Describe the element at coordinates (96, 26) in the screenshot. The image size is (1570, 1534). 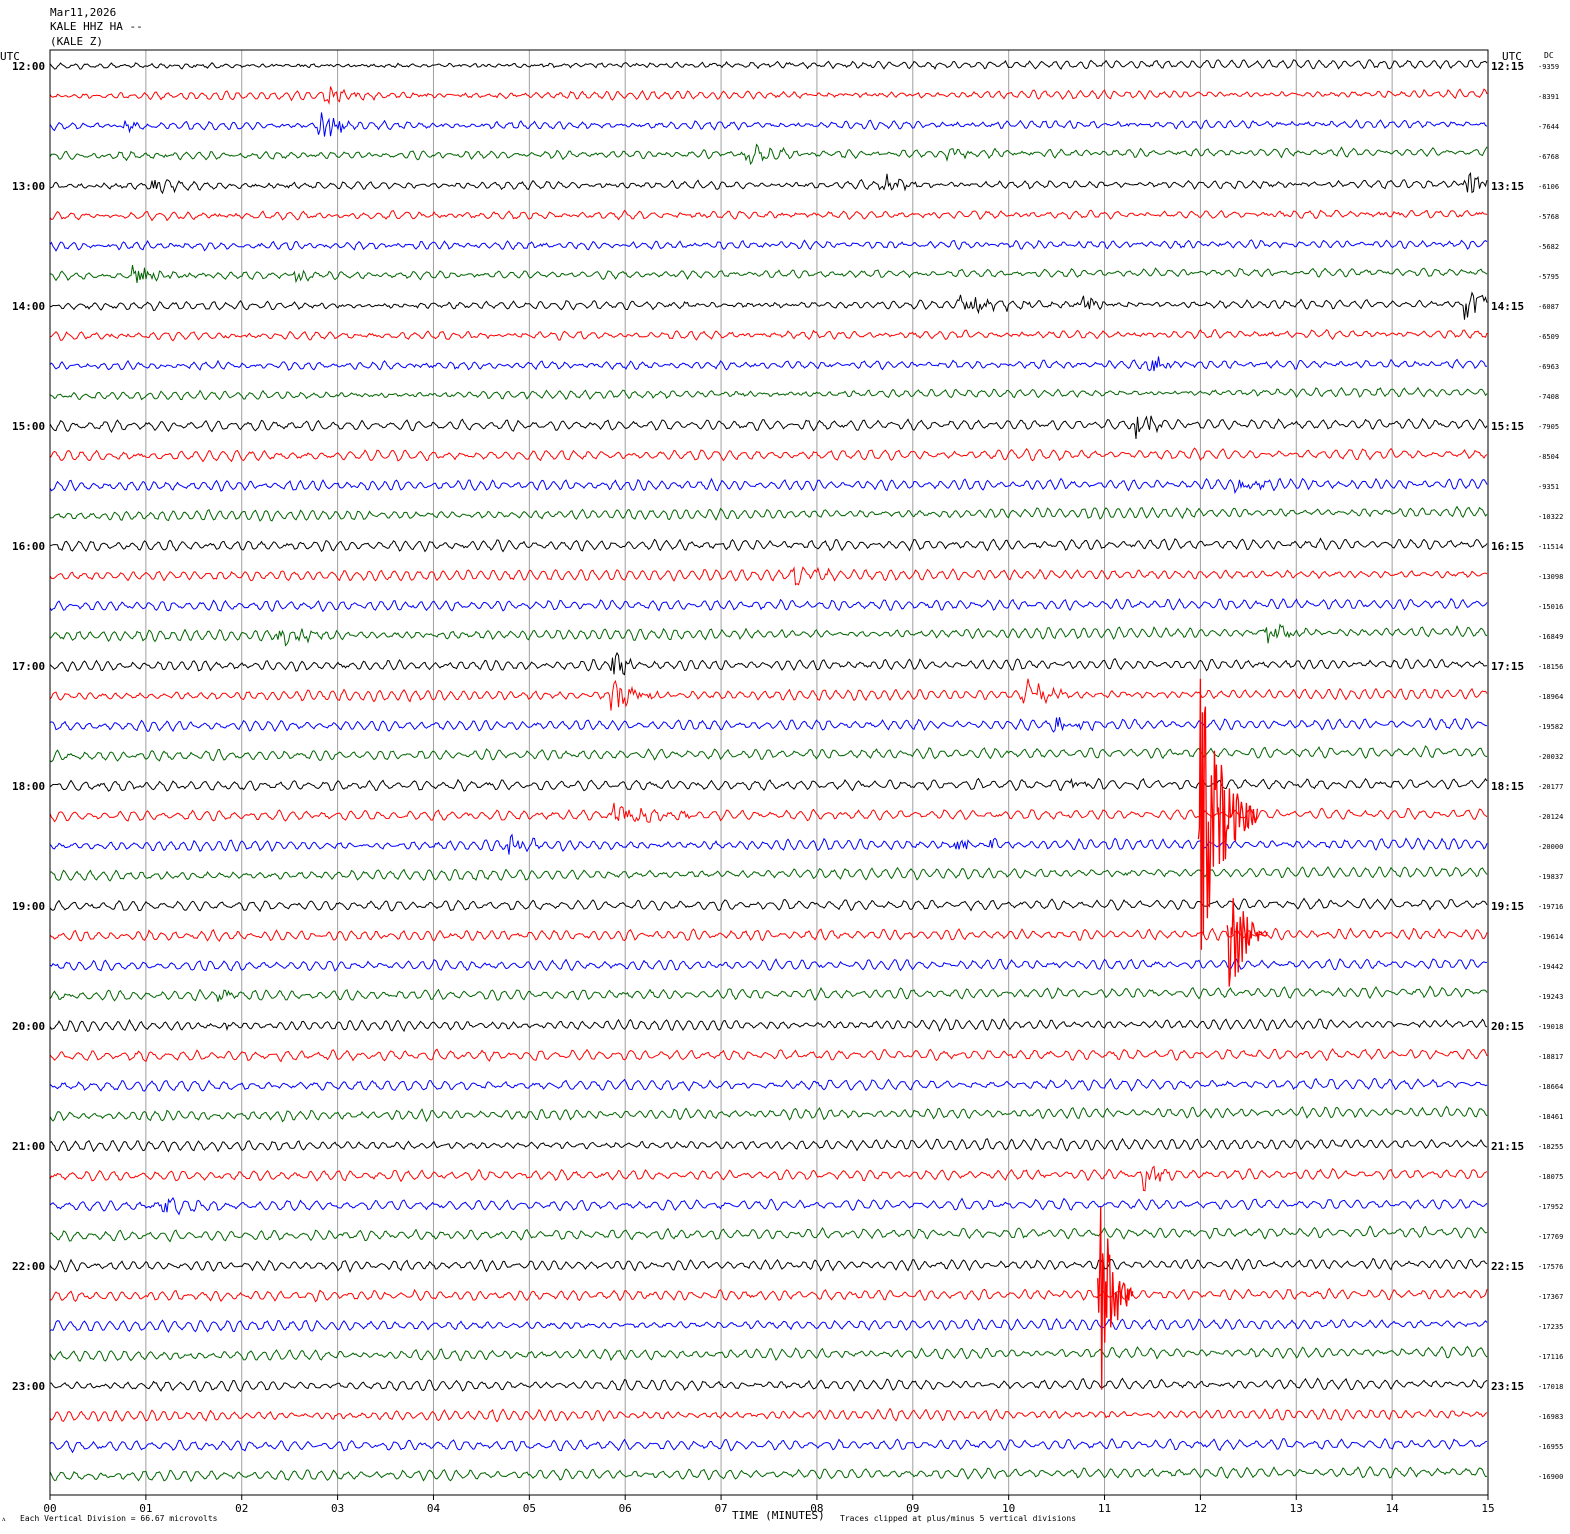
I see `header-station-line: KALE HHZ HA --` at that location.